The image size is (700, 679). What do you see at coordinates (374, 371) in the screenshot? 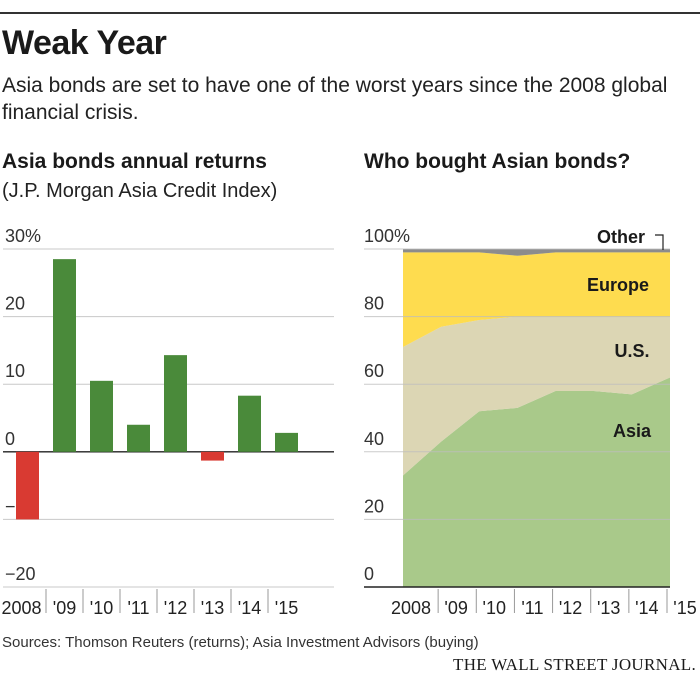
I see `y-tick-label: 60` at bounding box center [374, 371].